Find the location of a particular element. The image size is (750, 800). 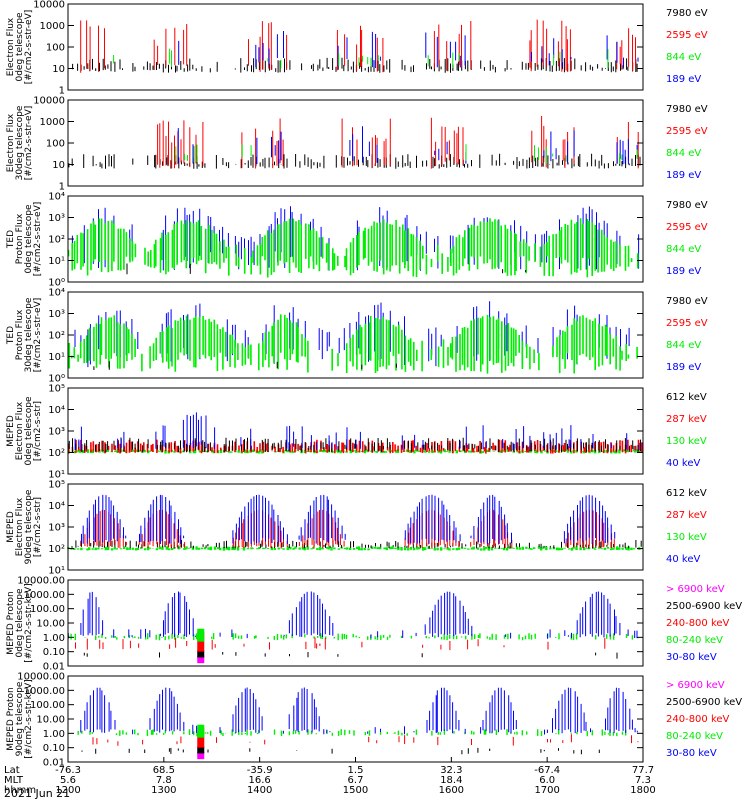

burst-green is located at coordinates (201, 731).